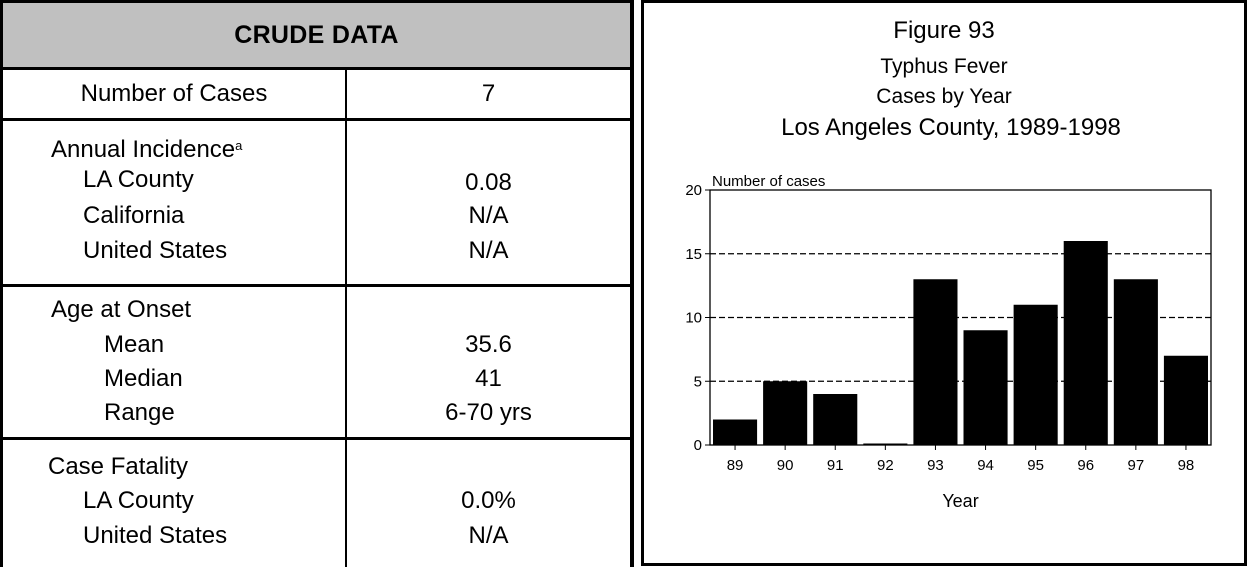  Describe the element at coordinates (735, 465) in the screenshot. I see `x-tick-label: 89` at that location.